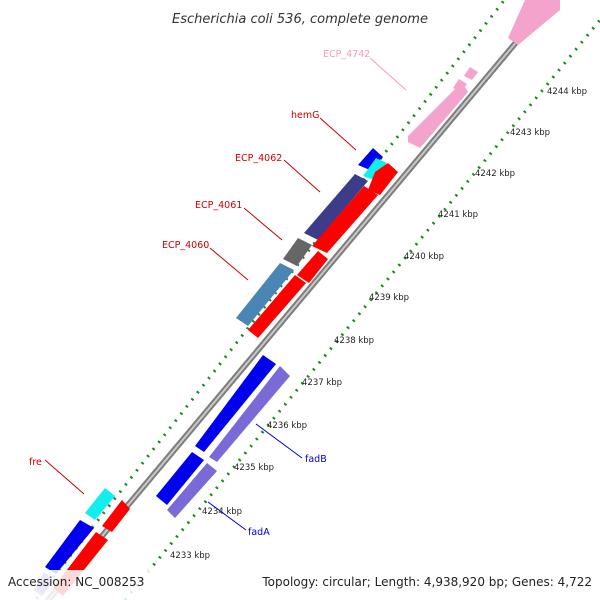 Image resolution: width=600 pixels, height=600 pixels. What do you see at coordinates (190, 556) in the screenshot?
I see `kbp-label: 4233 kbp` at bounding box center [190, 556].